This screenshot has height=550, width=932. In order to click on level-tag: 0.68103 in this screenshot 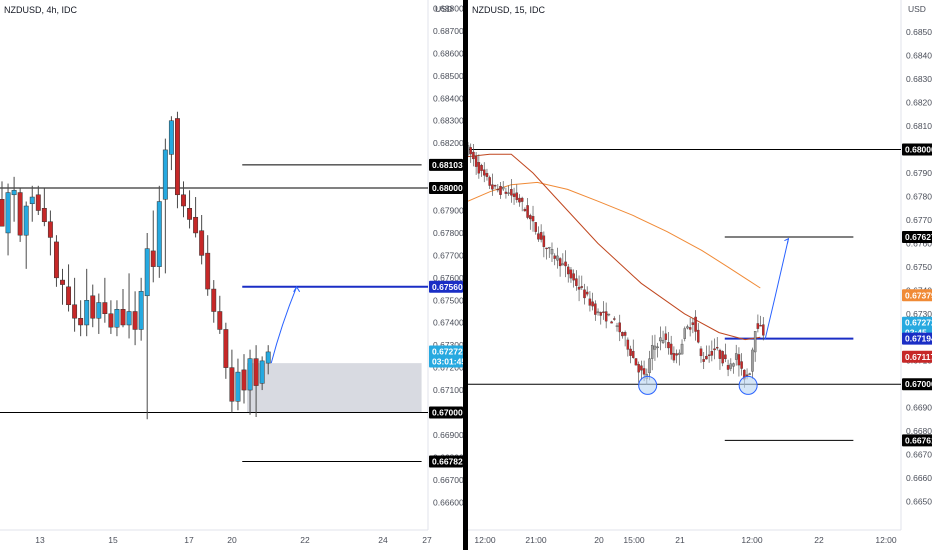, I will do `click(447, 165)`.